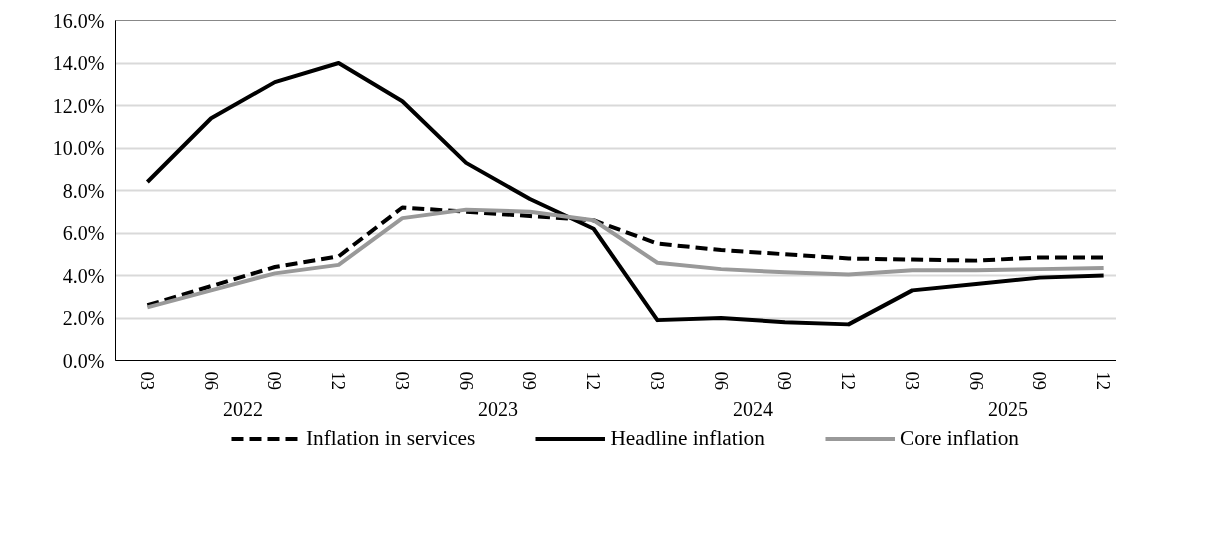 Image resolution: width=1213 pixels, height=555 pixels. Describe the element at coordinates (83, 360) in the screenshot. I see `y-tick-label: 0.0%` at that location.